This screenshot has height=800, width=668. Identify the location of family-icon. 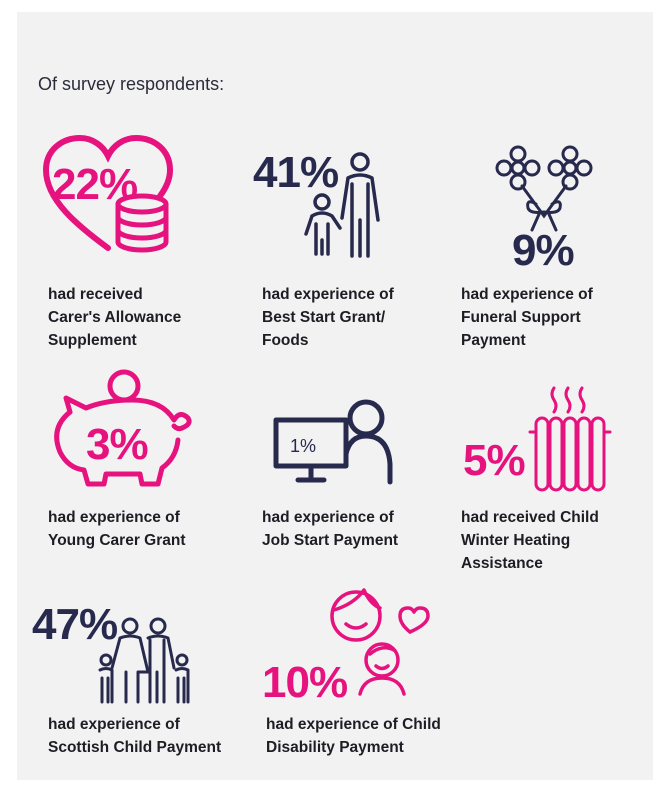
(144, 660).